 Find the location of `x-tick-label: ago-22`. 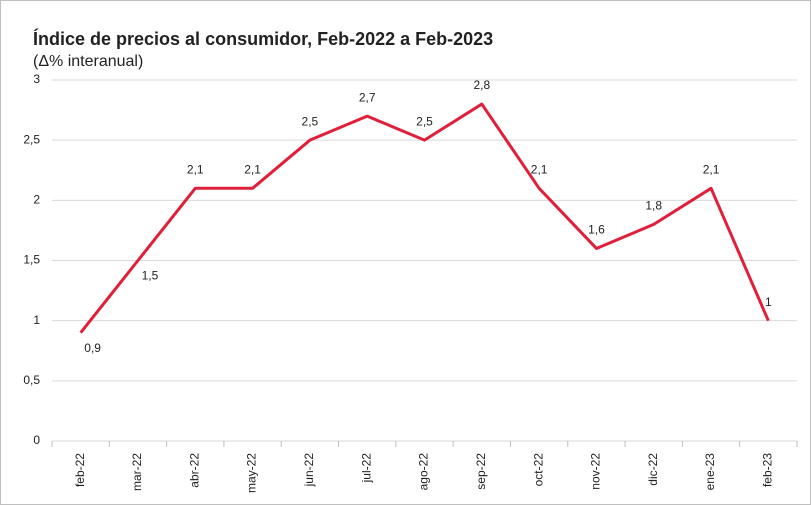

x-tick-label: ago-22 is located at coordinates (424, 472).